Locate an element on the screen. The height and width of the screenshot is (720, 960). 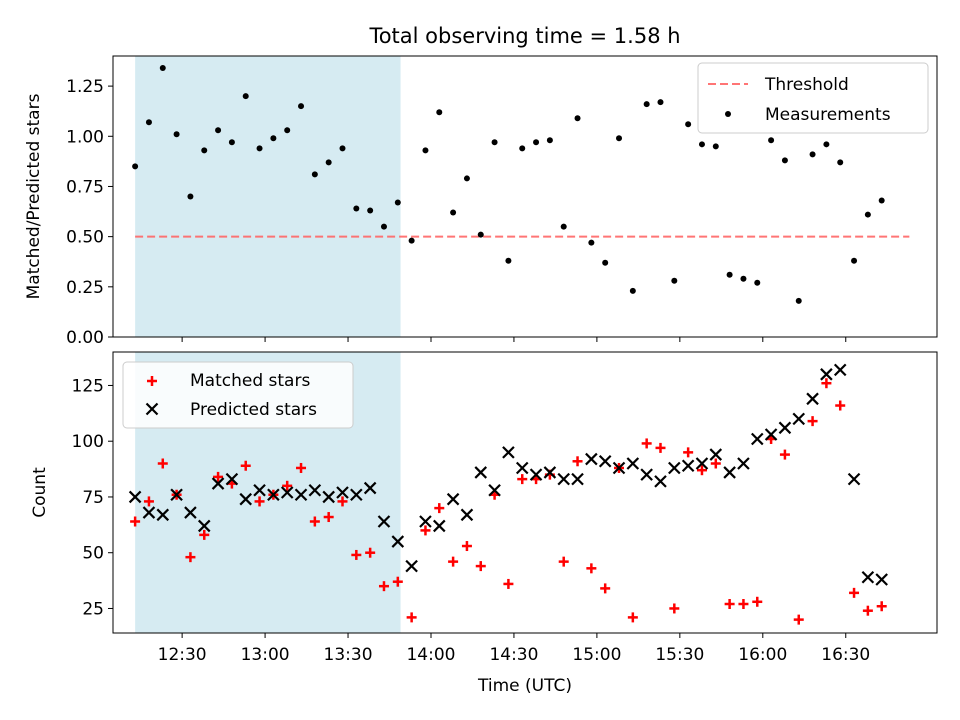
top-y-tick-label-4: 1.00 is located at coordinates (85, 137).